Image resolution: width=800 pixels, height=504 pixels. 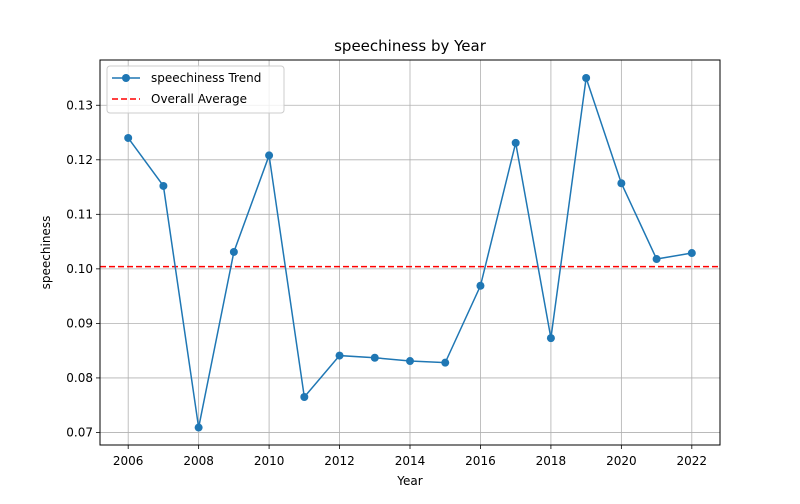 I want to click on legend-box, so click(x=195, y=89).